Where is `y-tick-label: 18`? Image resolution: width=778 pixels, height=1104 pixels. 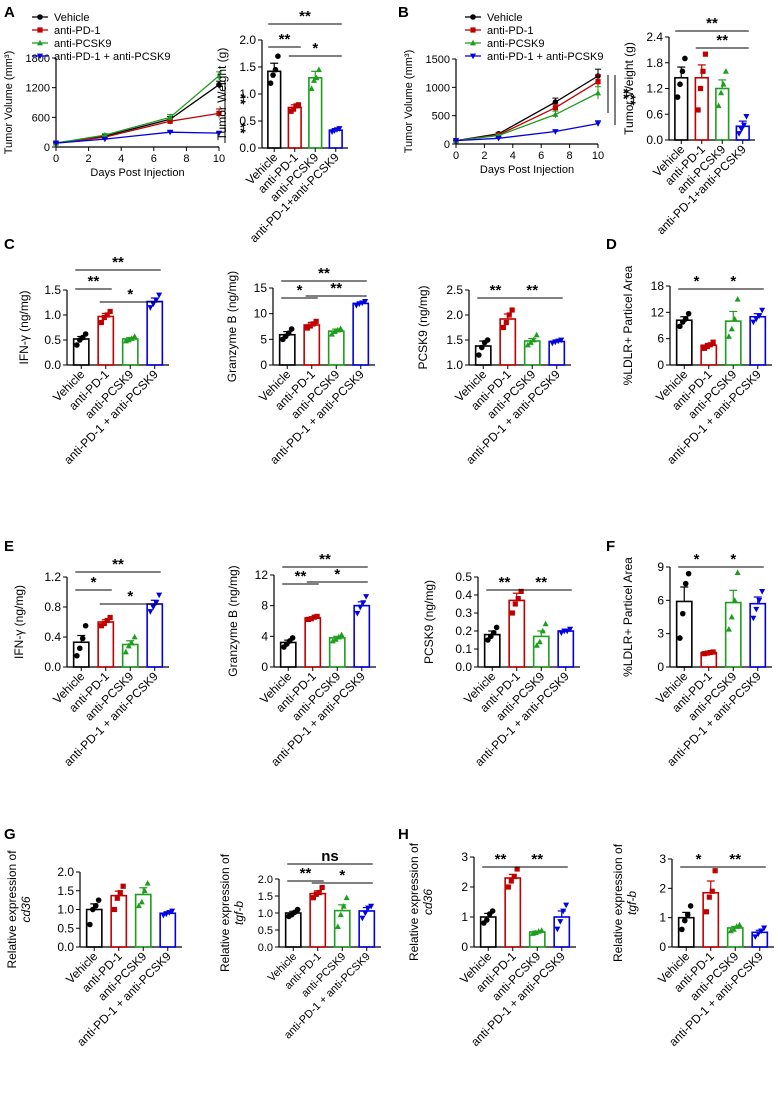
y-tick-label: 18 is located at coordinates (658, 286).